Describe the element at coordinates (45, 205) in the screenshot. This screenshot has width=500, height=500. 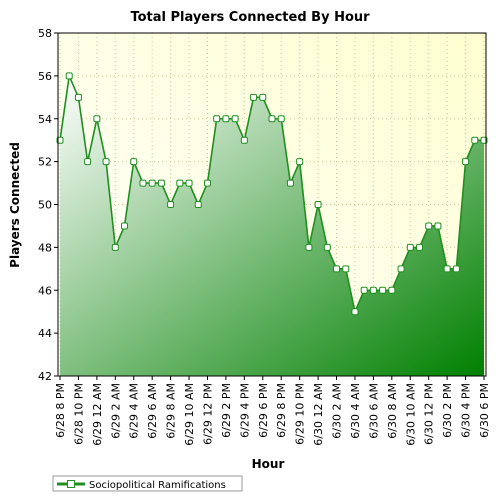
I see `y-tick-label-4: 50` at that location.